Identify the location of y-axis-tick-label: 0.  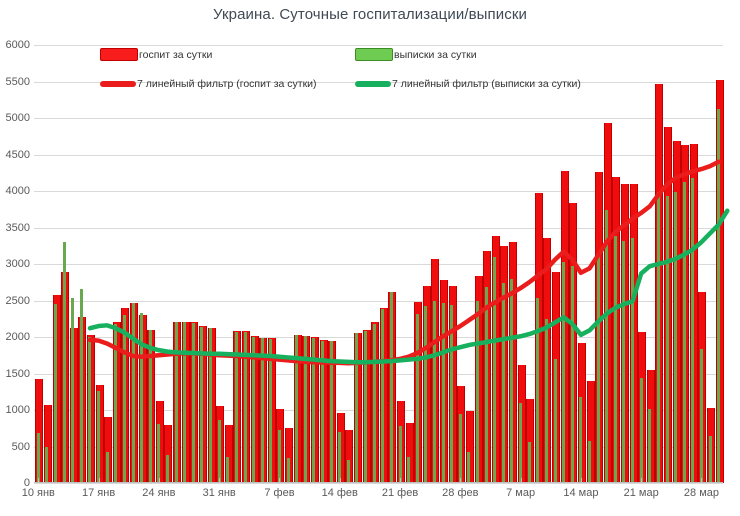
(26, 483).